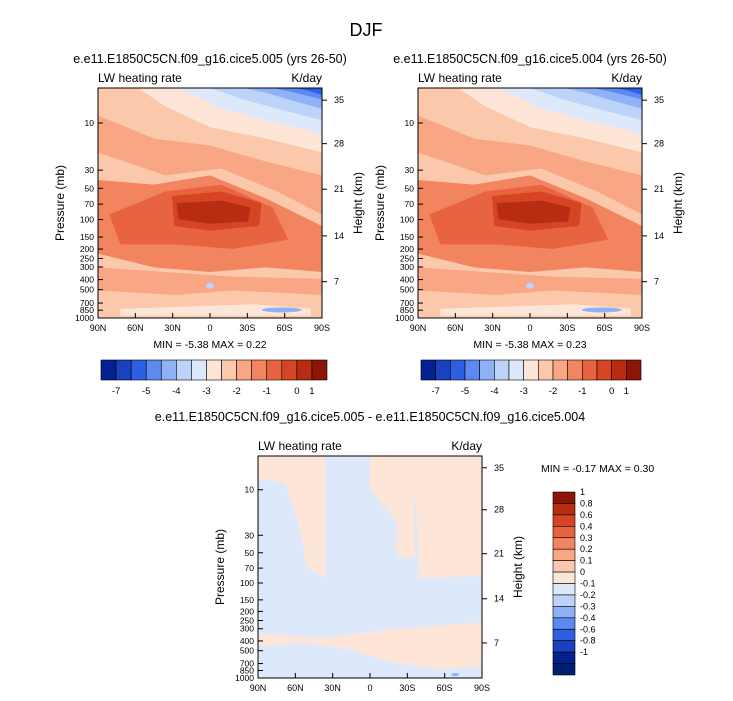 The image size is (733, 701). I want to click on colorbar-label: -0.1, so click(588, 584).